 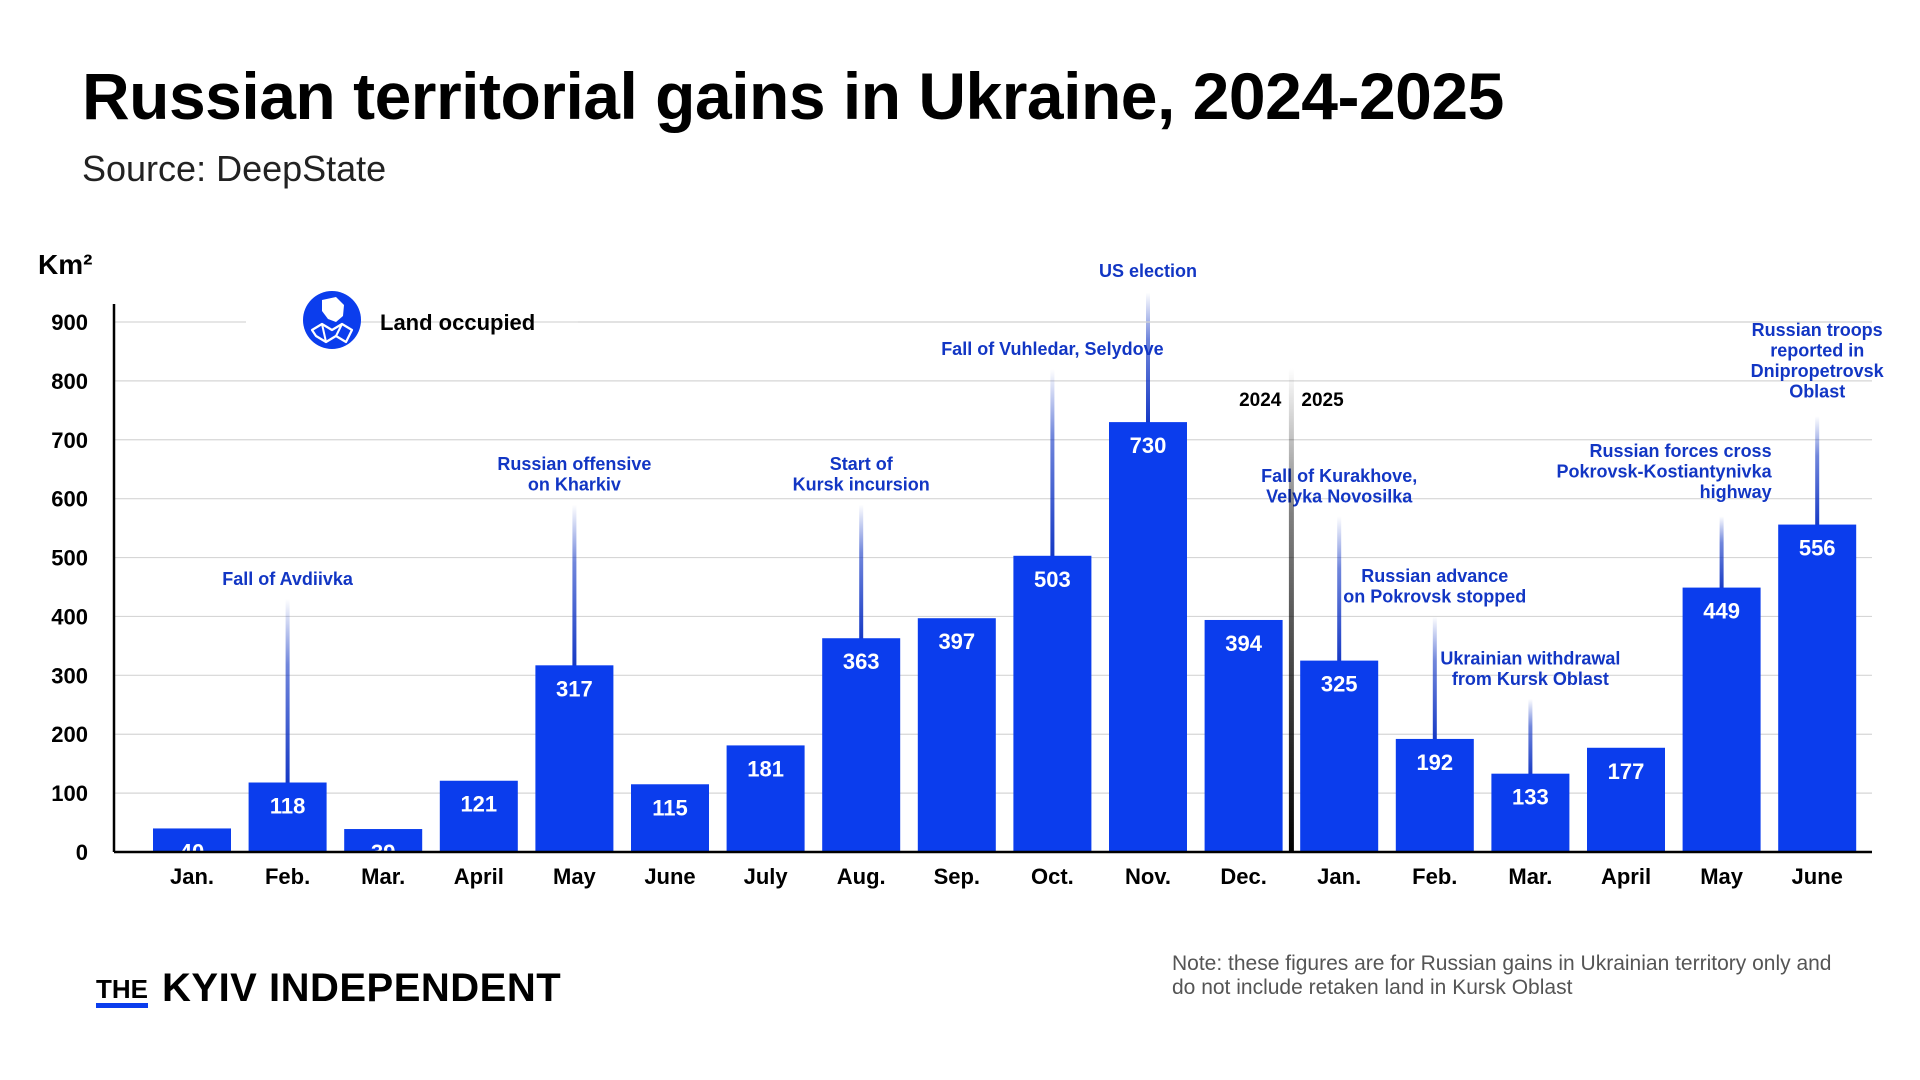 I want to click on x-tick-label: Aug., so click(x=861, y=876).